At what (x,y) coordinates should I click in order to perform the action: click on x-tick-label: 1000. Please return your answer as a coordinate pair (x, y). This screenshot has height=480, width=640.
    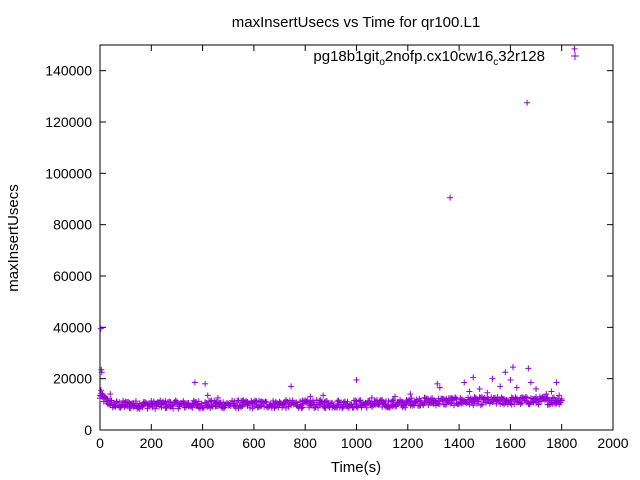
    Looking at the image, I should click on (356, 443).